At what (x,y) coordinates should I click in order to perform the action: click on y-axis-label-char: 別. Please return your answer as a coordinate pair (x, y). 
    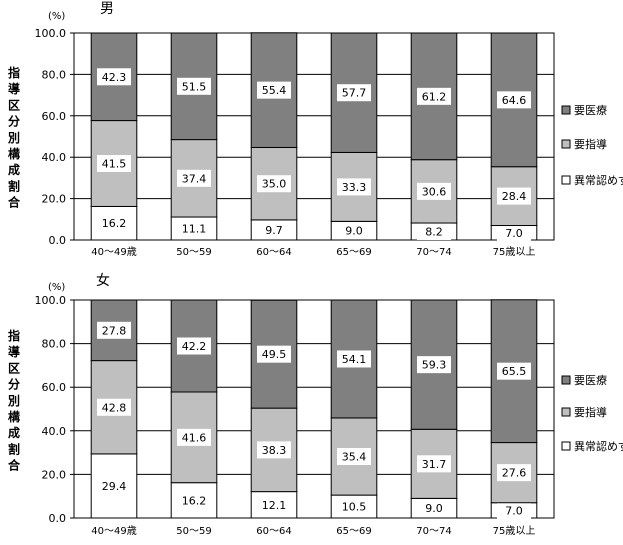
    Looking at the image, I should click on (13, 138).